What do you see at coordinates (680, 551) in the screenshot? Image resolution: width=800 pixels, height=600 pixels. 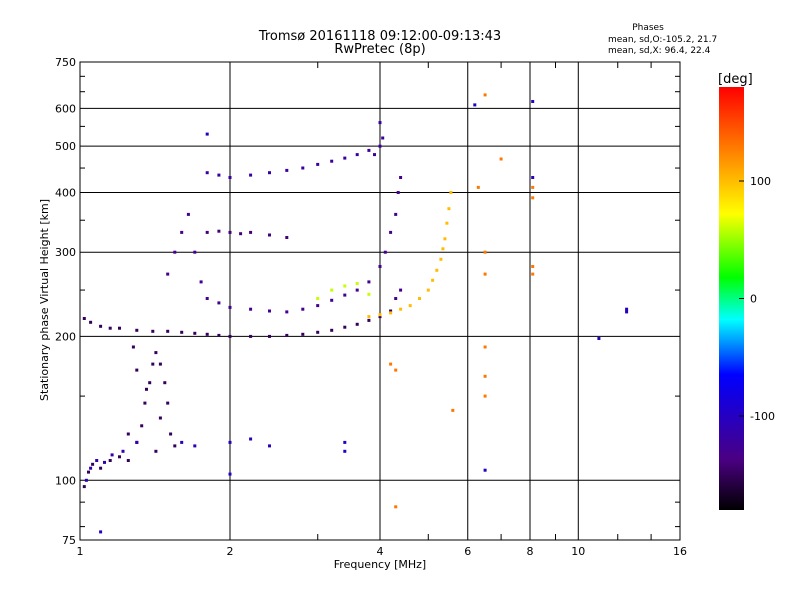 I see `x-tick-label: 16` at bounding box center [680, 551].